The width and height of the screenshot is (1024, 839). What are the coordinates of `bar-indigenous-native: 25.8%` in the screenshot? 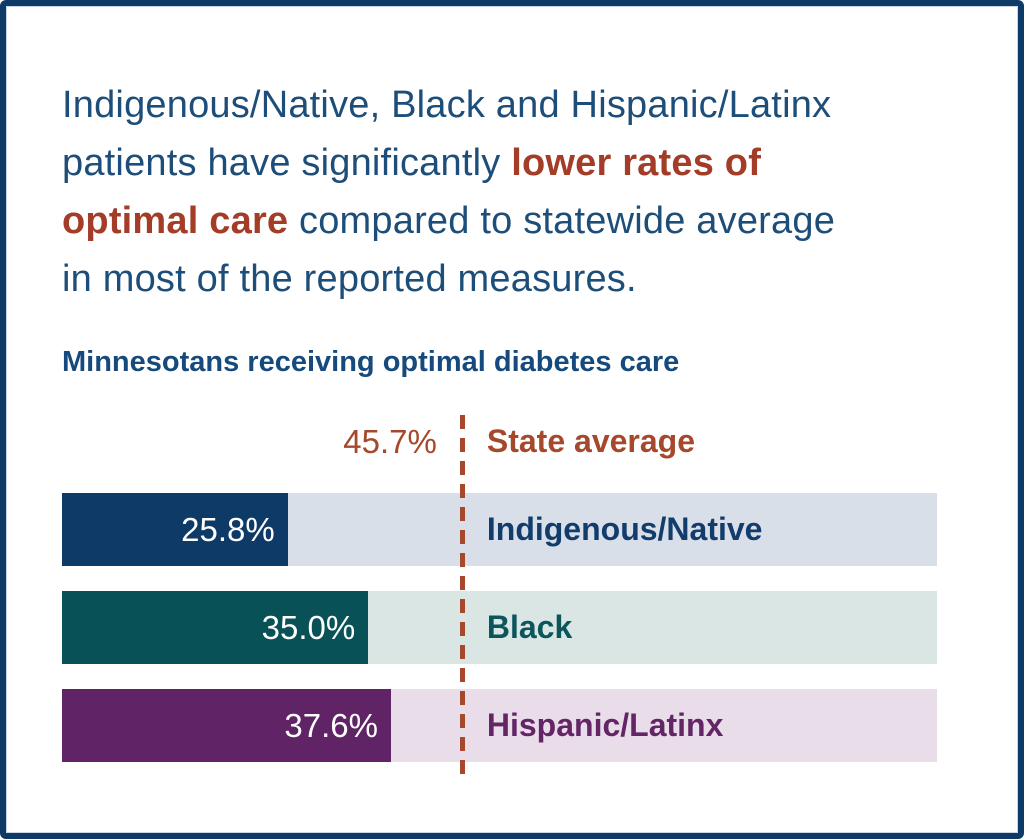 It's located at (175, 529).